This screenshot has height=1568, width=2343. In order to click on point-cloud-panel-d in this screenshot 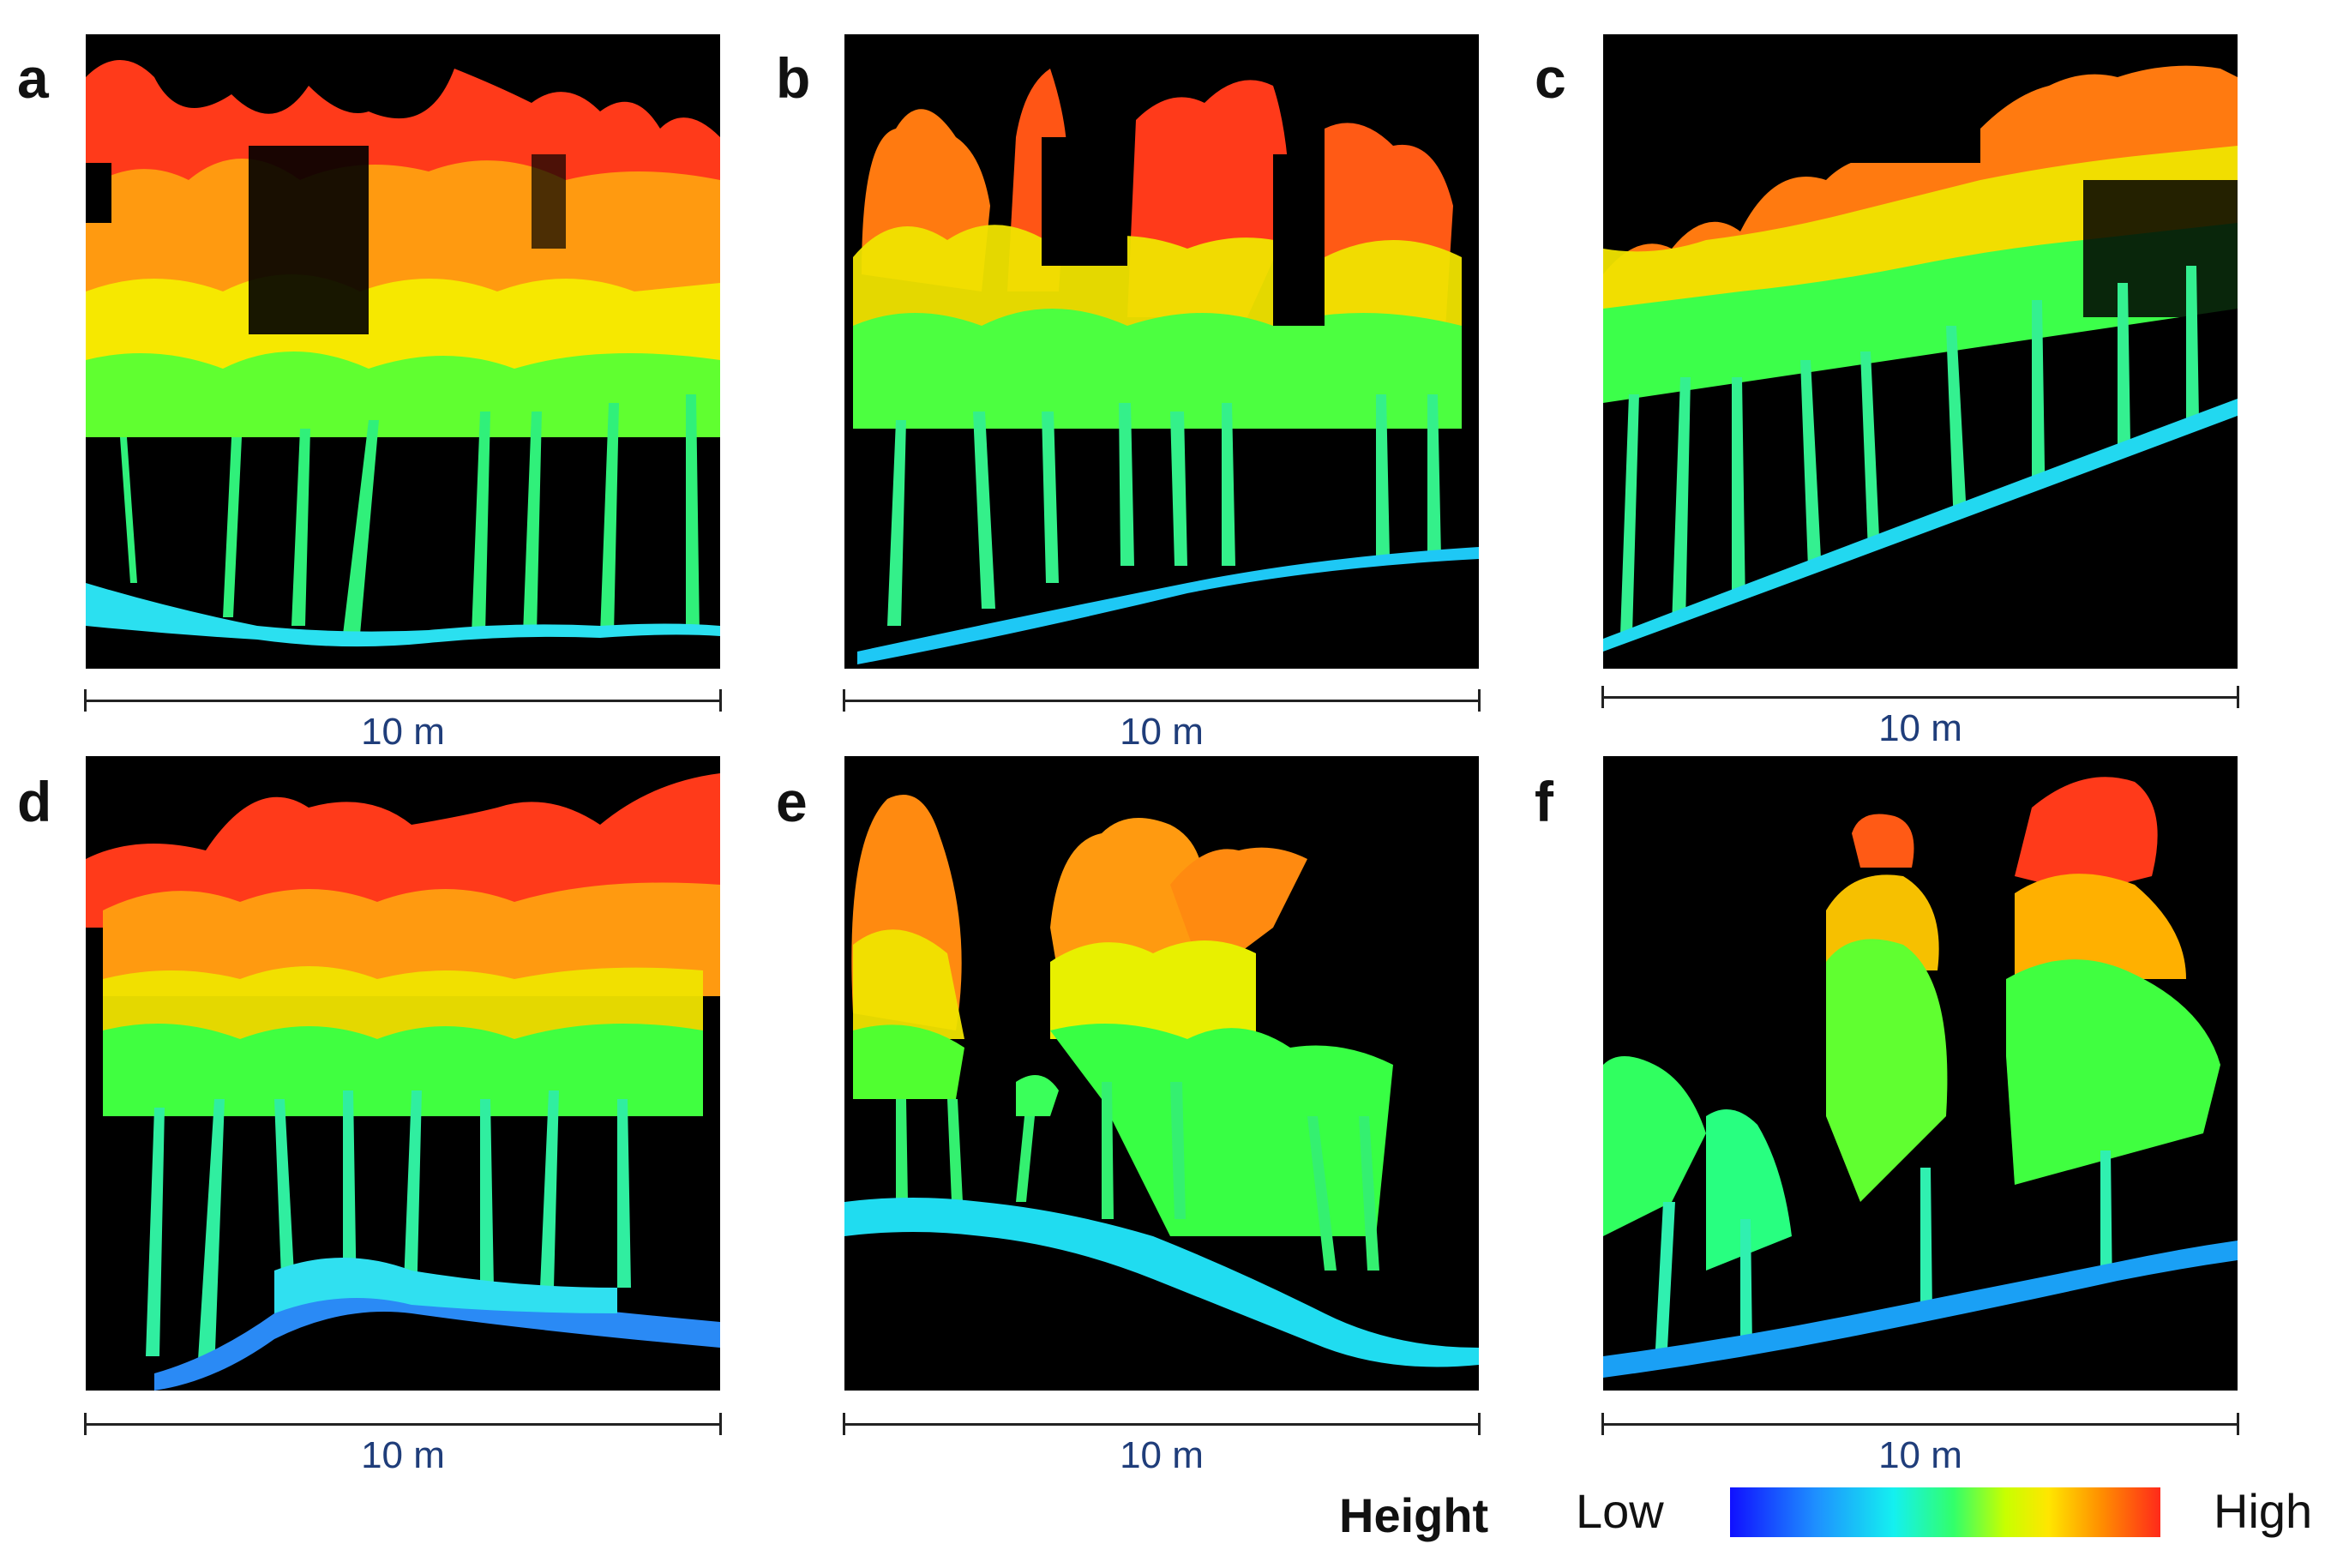, I will do `click(403, 1073)`.